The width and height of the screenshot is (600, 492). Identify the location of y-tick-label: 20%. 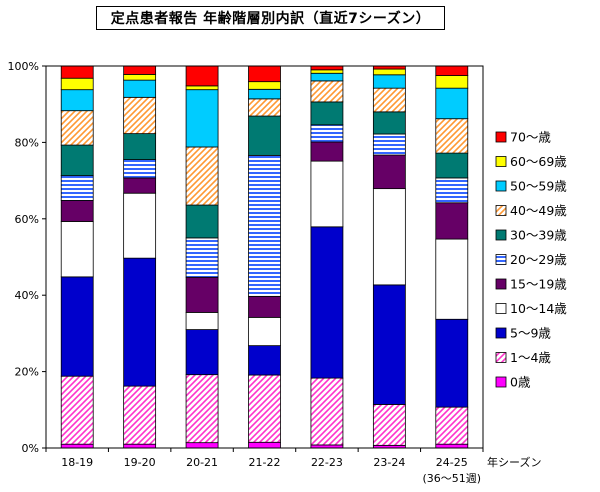
(27, 372).